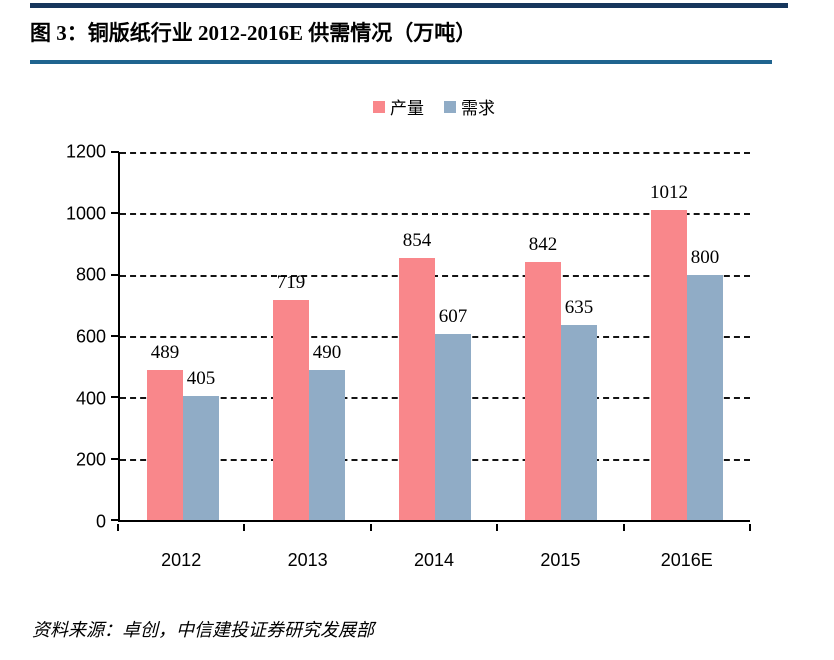 The image size is (834, 660). I want to click on bar-value-label: 854, so click(417, 241).